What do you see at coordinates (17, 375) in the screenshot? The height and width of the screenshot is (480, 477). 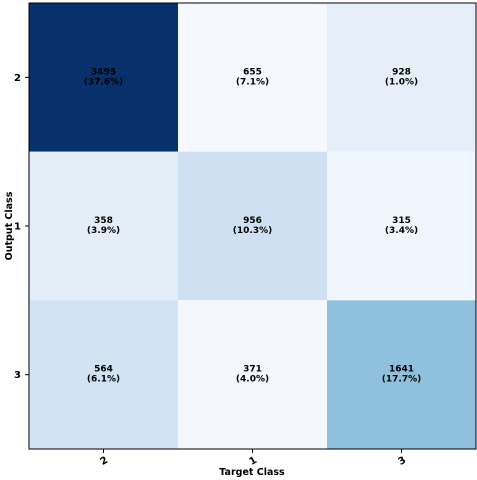 I see `y-tick-label: 3` at bounding box center [17, 375].